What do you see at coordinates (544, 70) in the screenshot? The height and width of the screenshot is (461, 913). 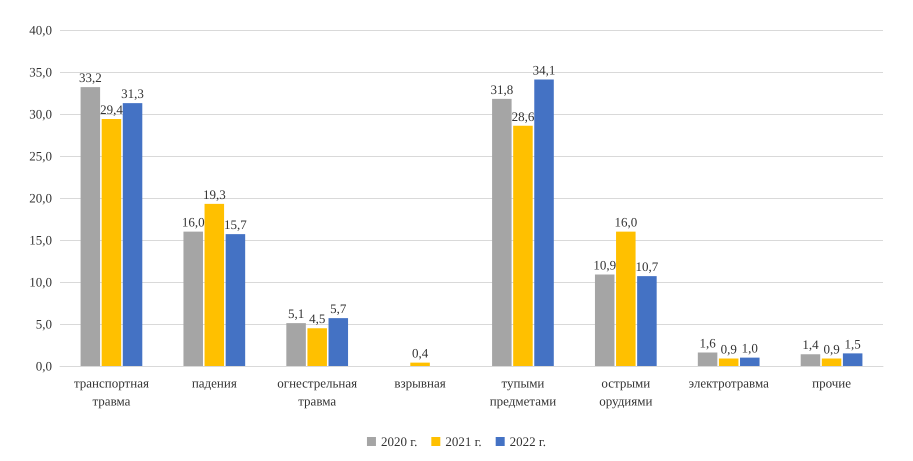 I see `data-label: 34,1` at bounding box center [544, 70].